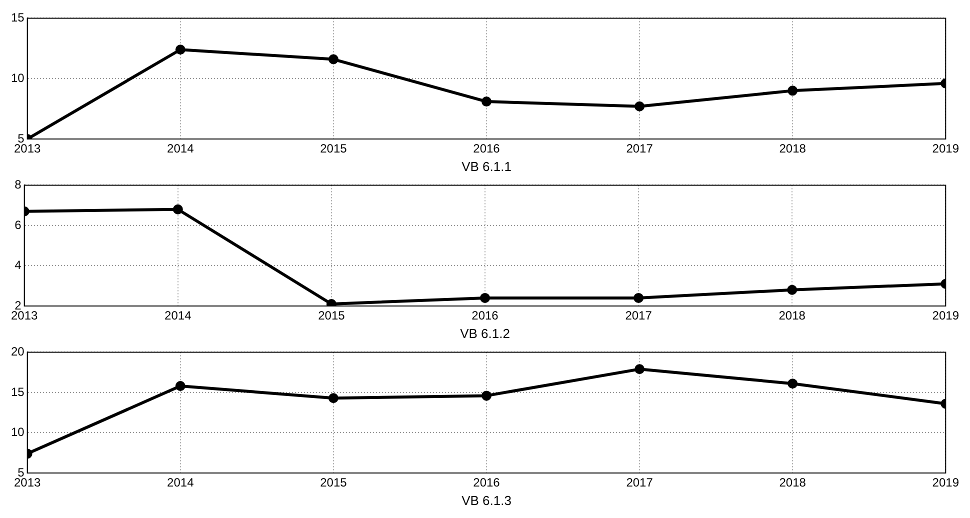  I want to click on y-tick-label: 6, so click(18, 225).